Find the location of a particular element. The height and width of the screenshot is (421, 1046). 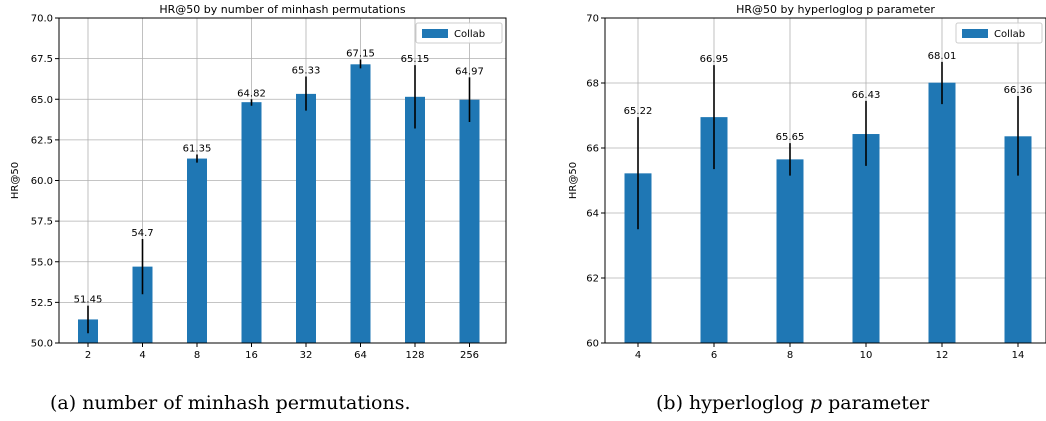

data-label: 65.15 is located at coordinates (415, 59).